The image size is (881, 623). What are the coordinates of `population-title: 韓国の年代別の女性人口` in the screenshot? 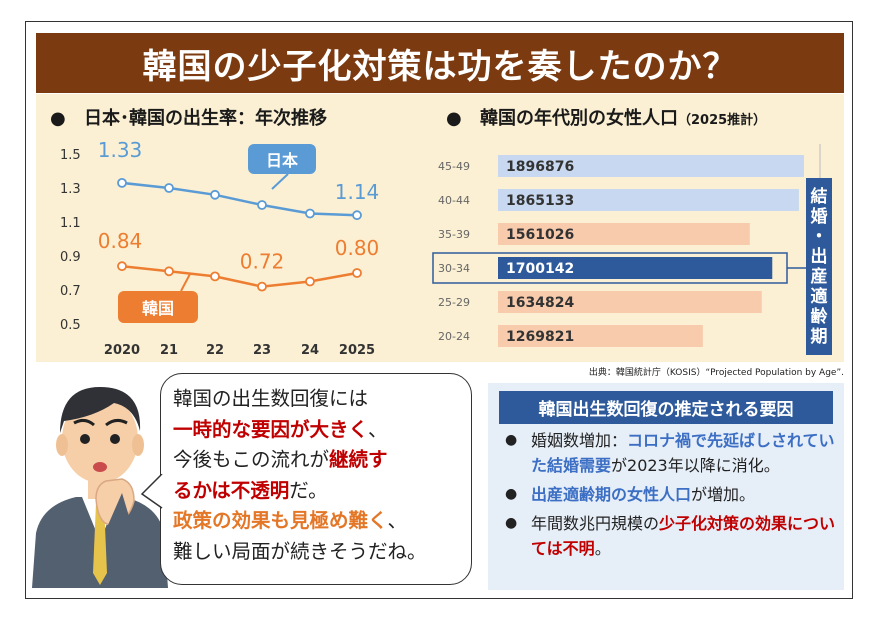 It's located at (579, 118).